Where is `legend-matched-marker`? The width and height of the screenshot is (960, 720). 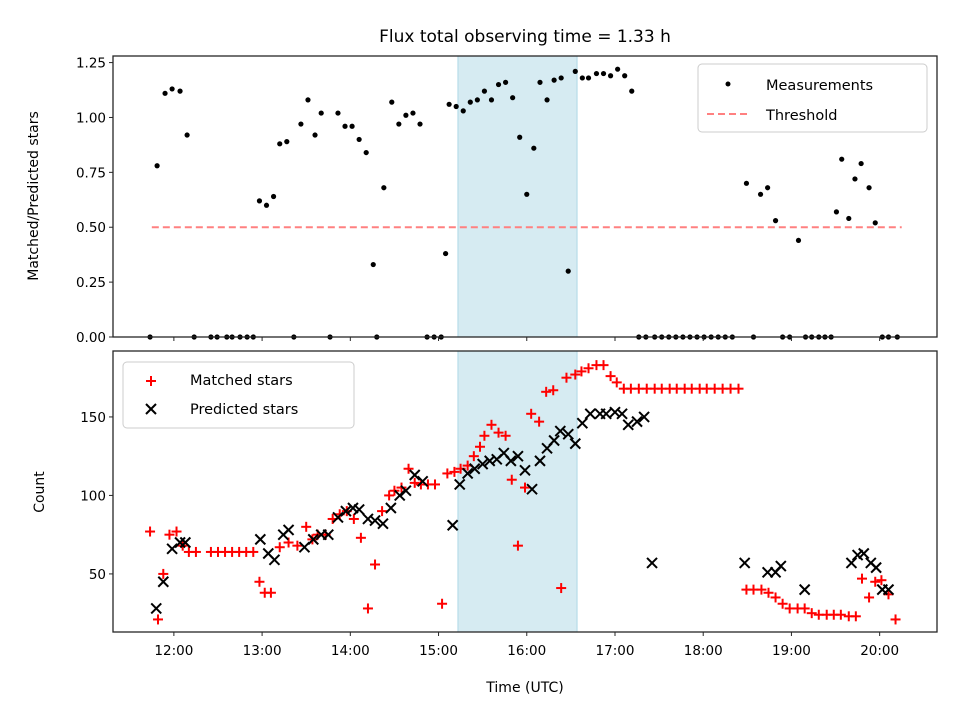
legend-matched-marker is located at coordinates (151, 381).